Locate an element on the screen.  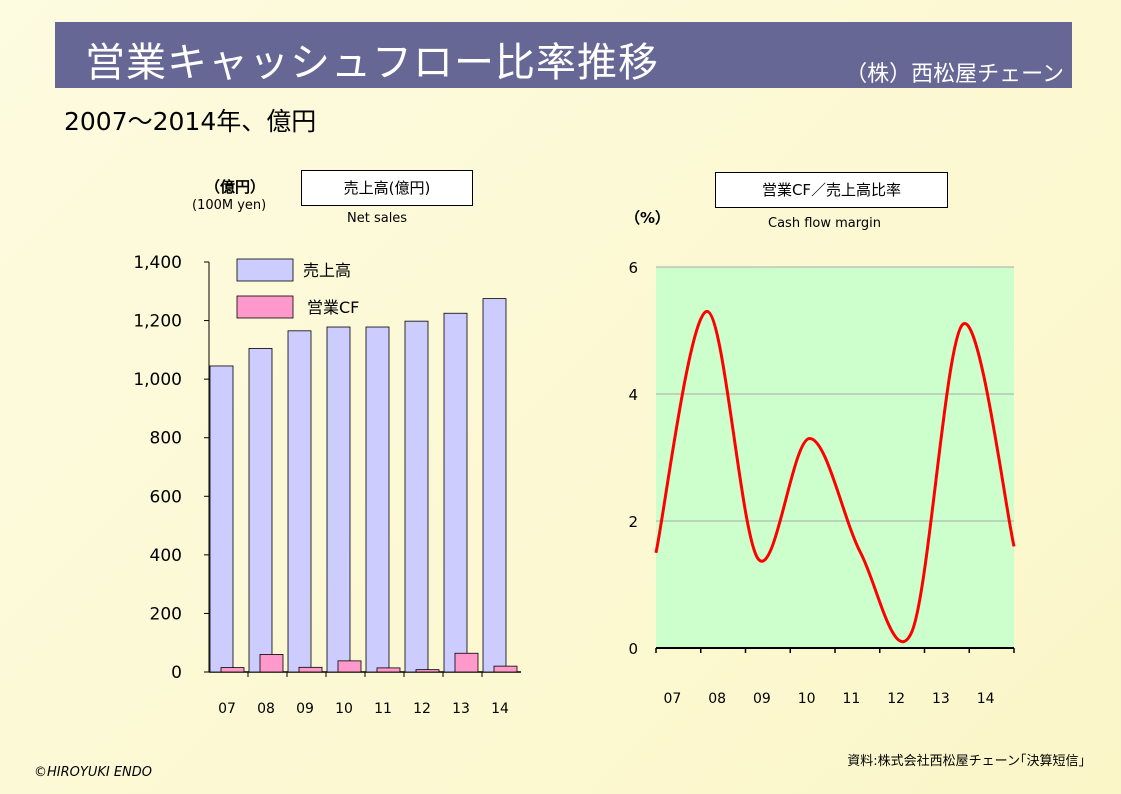
bar-y-tick-label: 0 is located at coordinates (176, 673).